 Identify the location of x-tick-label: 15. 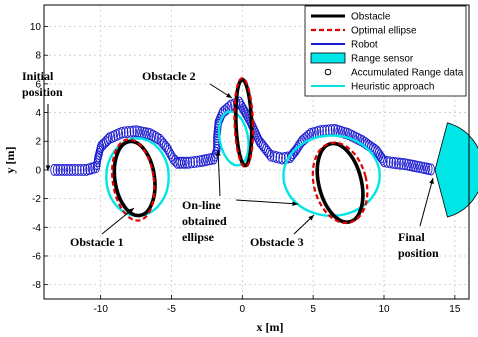
(455, 309).